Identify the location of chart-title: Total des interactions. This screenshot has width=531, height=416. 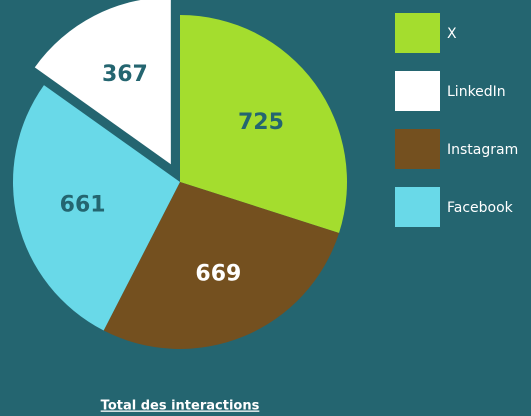
(180, 406).